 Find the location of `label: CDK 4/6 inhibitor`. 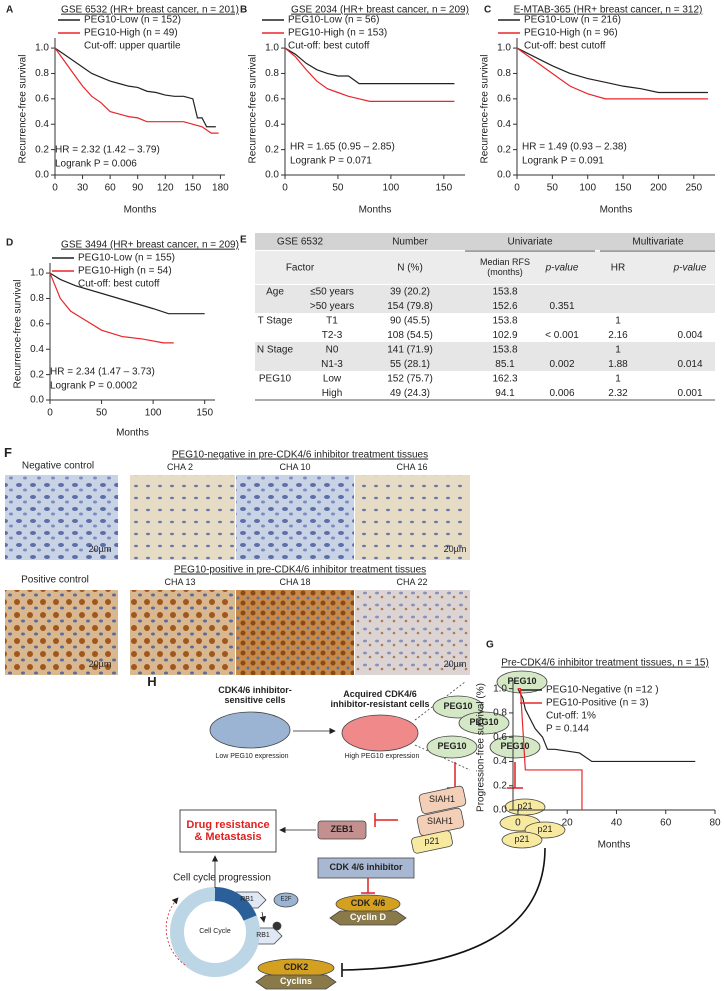

label: CDK 4/6 inhibitor is located at coordinates (366, 867).